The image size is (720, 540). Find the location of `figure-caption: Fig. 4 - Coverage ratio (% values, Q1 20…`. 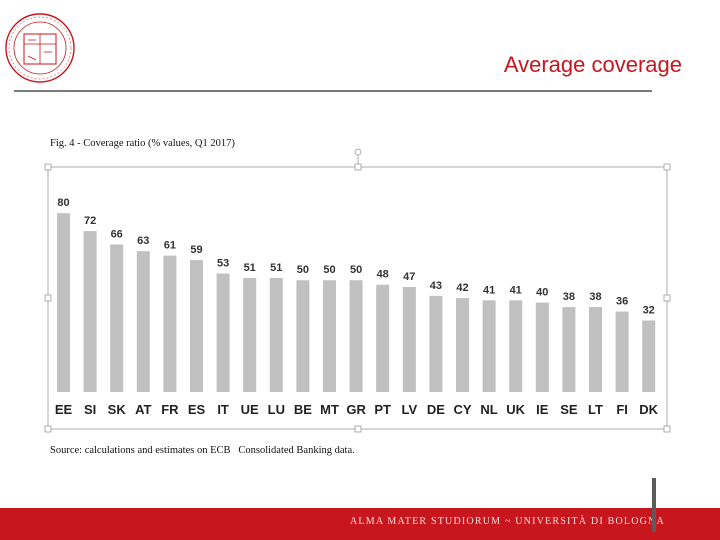

figure-caption: Fig. 4 - Coverage ratio (% values, Q1 20… is located at coordinates (142, 143).